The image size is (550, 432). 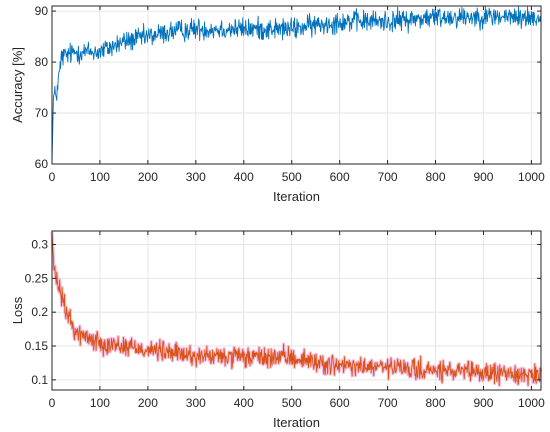 What do you see at coordinates (296, 196) in the screenshot?
I see `accuracy-x-axis-label: Iteration` at bounding box center [296, 196].